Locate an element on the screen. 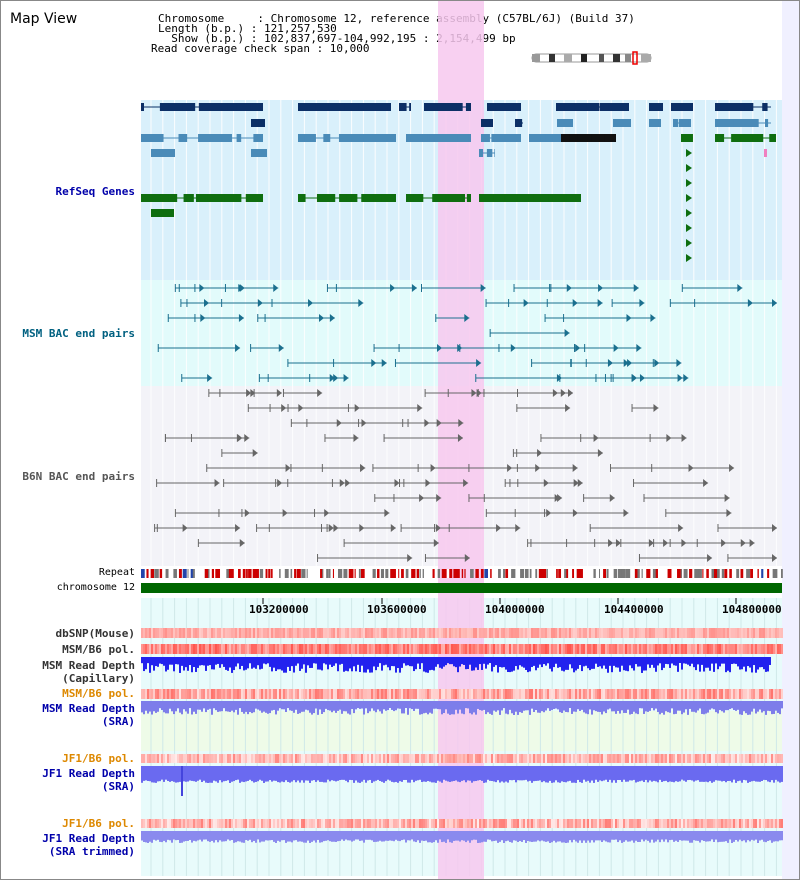 The width and height of the screenshot is (800, 880). b6n-bac-label: B6N BAC end pairs is located at coordinates (78, 476).